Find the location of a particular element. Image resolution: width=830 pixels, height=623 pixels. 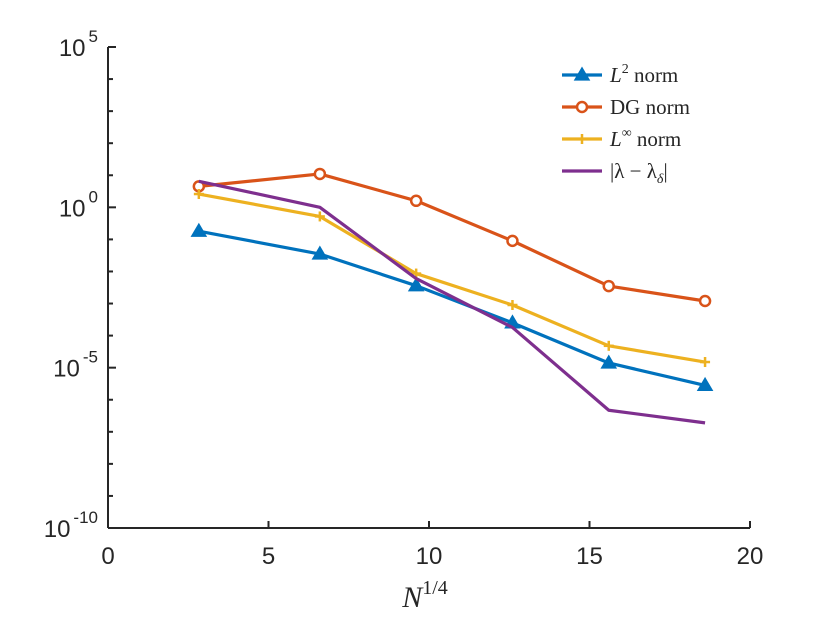

legend-entry: L∞ norm is located at coordinates (621, 138).